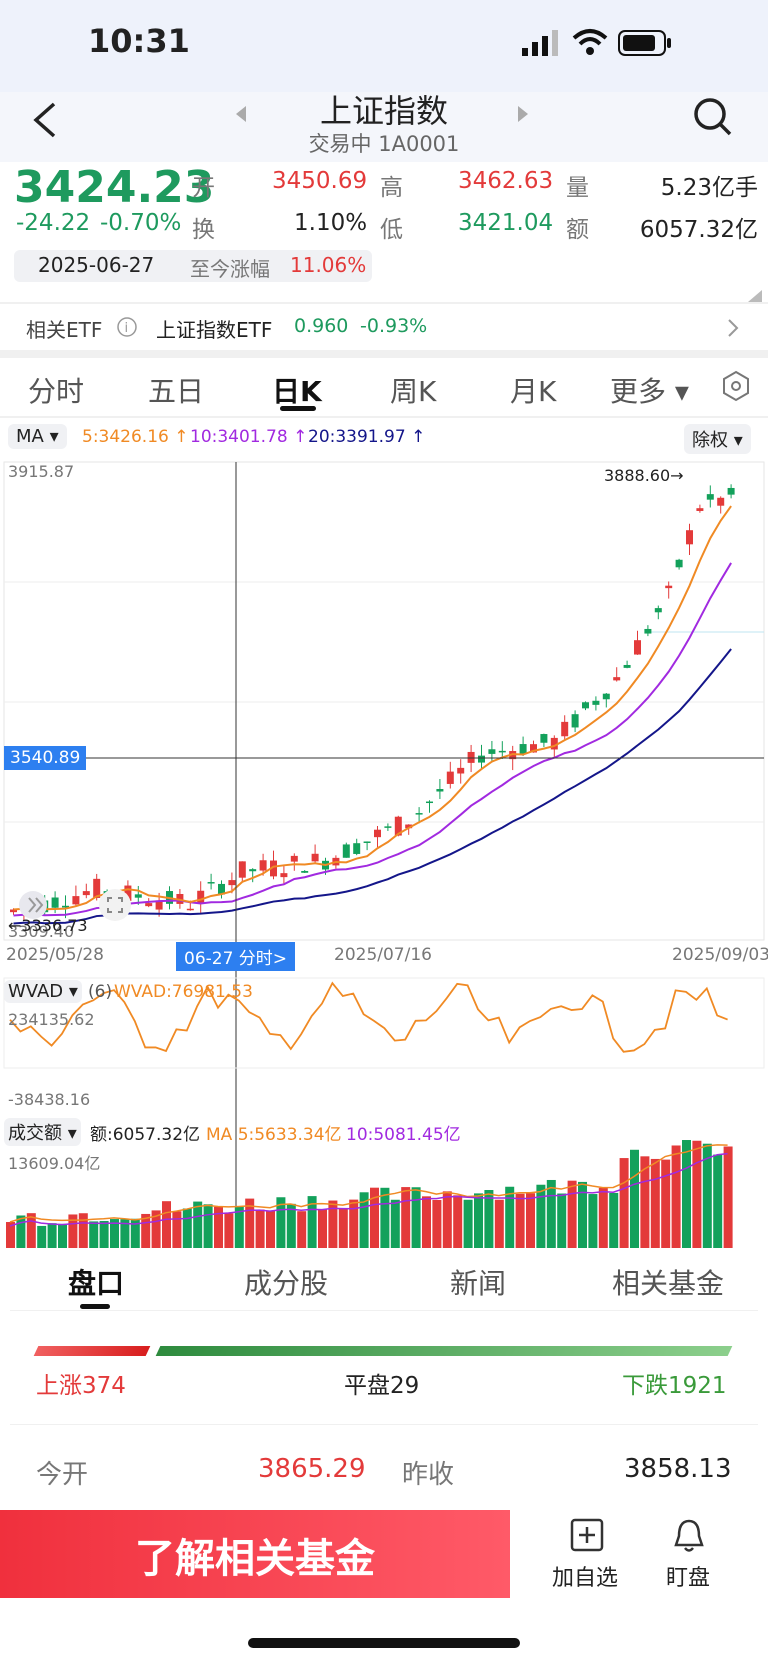  What do you see at coordinates (478, 1283) in the screenshot?
I see `tab-news: 新闻` at bounding box center [478, 1283].